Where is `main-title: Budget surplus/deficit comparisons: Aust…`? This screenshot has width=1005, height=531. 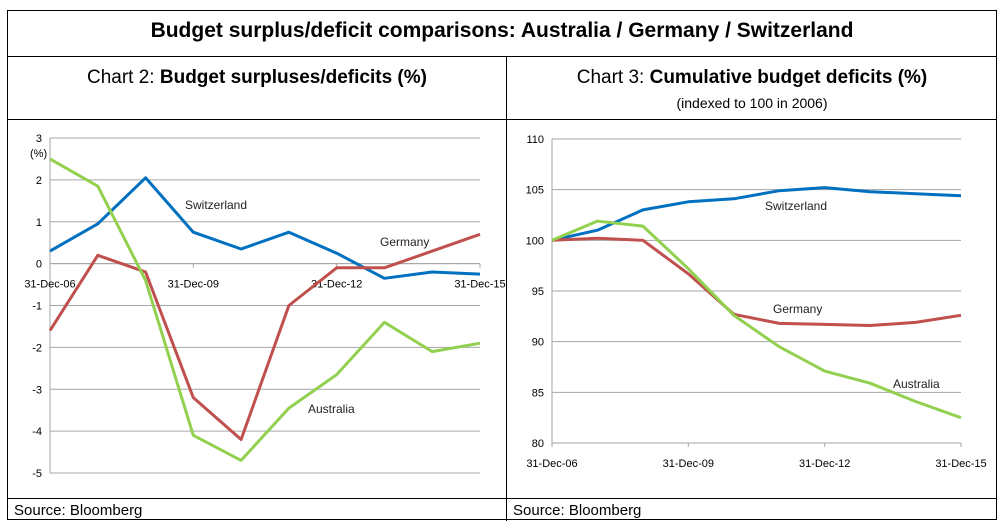 main-title: Budget surplus/deficit comparisons: Aust… is located at coordinates (502, 30).